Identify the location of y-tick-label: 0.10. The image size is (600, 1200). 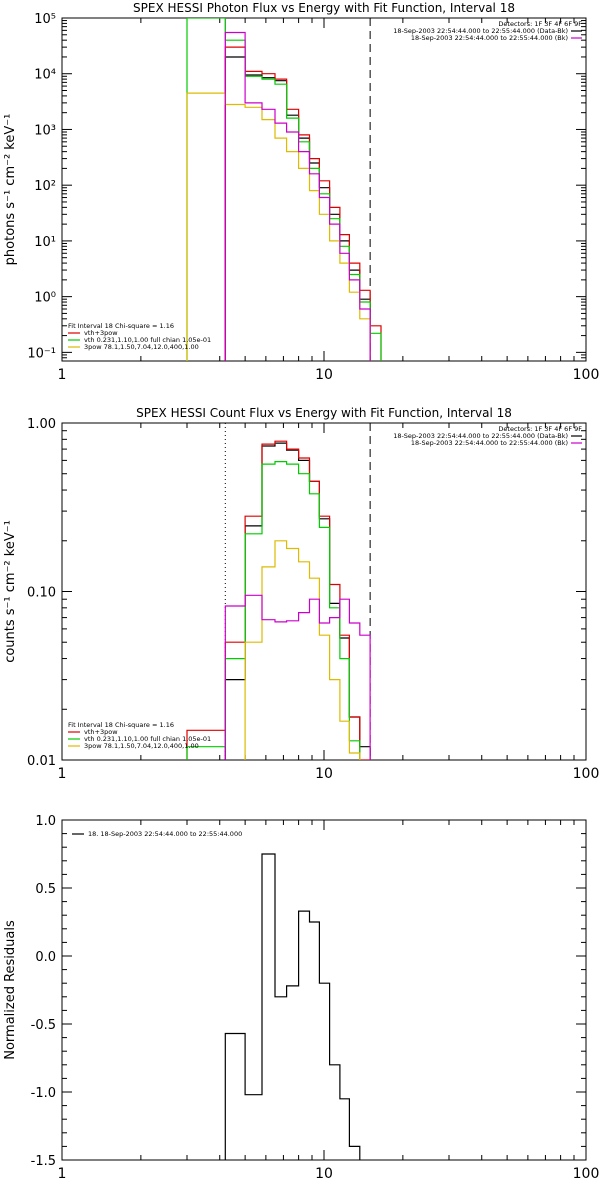
(41, 593).